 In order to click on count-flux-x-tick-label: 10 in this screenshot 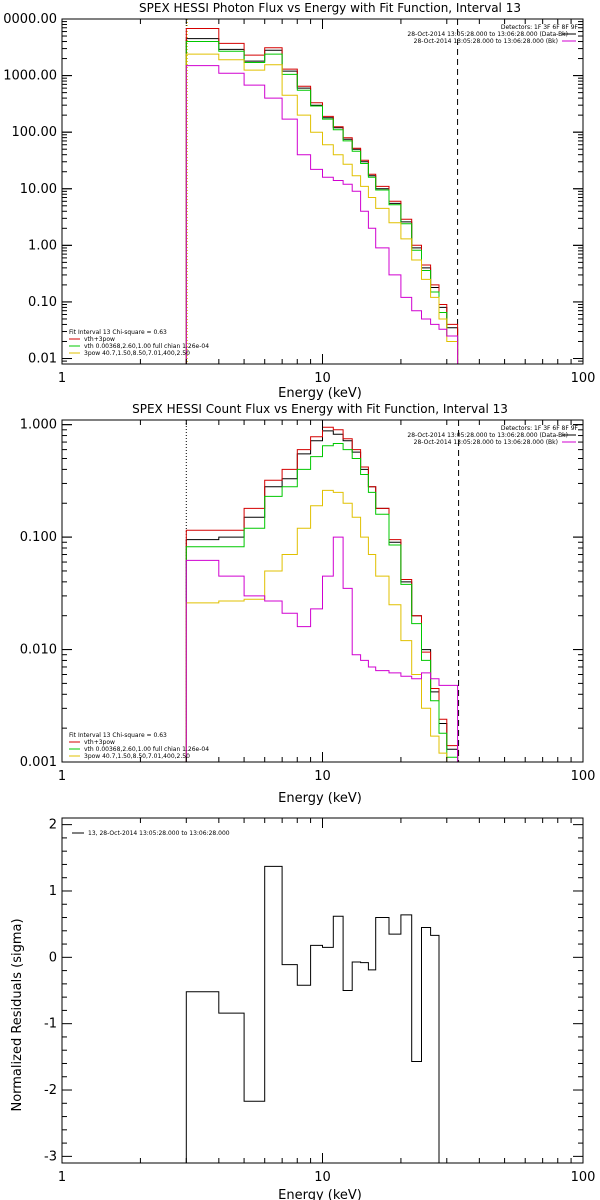, I will do `click(322, 776)`.